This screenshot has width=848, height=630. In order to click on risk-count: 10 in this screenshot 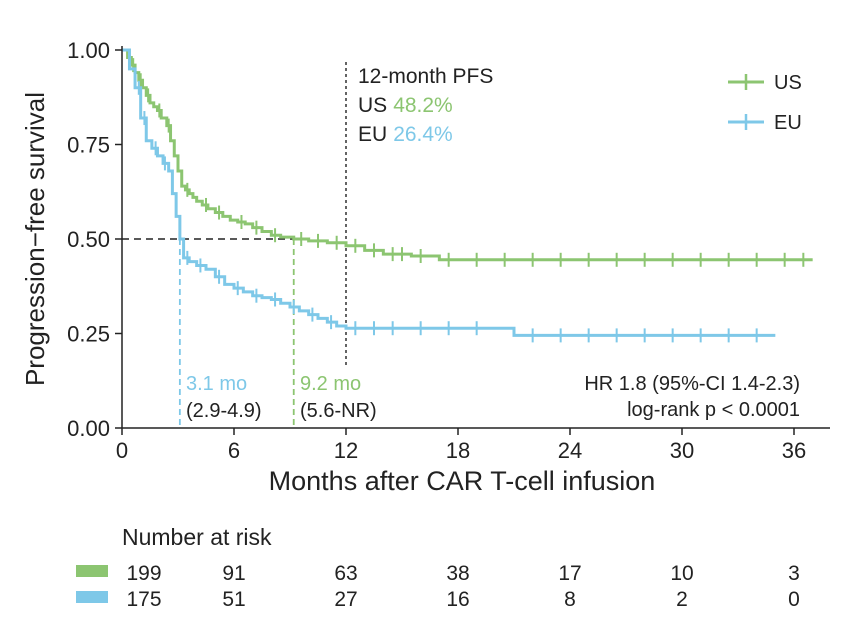, I will do `click(681, 573)`.